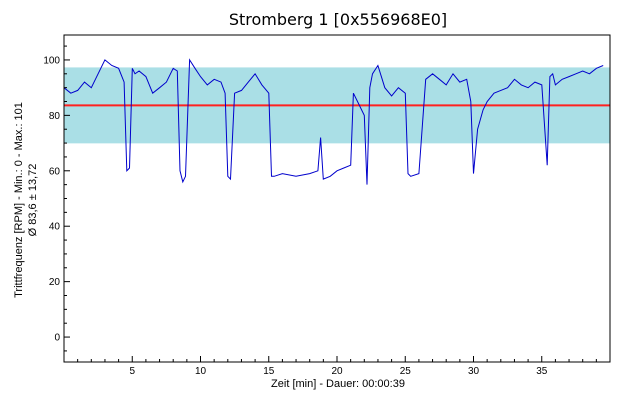  I want to click on y-tick-label: 40, so click(55, 227).